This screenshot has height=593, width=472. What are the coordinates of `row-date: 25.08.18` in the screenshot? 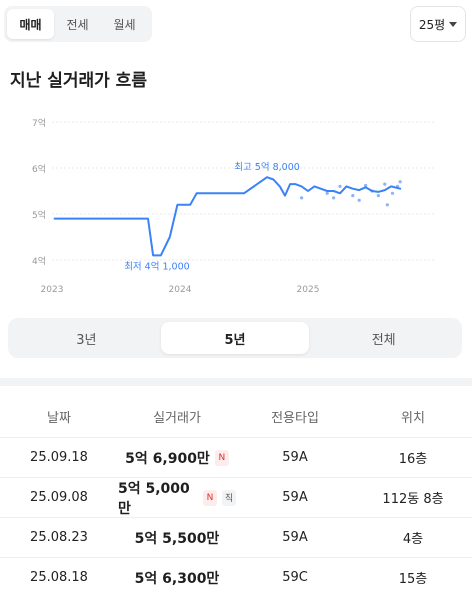 It's located at (59, 577).